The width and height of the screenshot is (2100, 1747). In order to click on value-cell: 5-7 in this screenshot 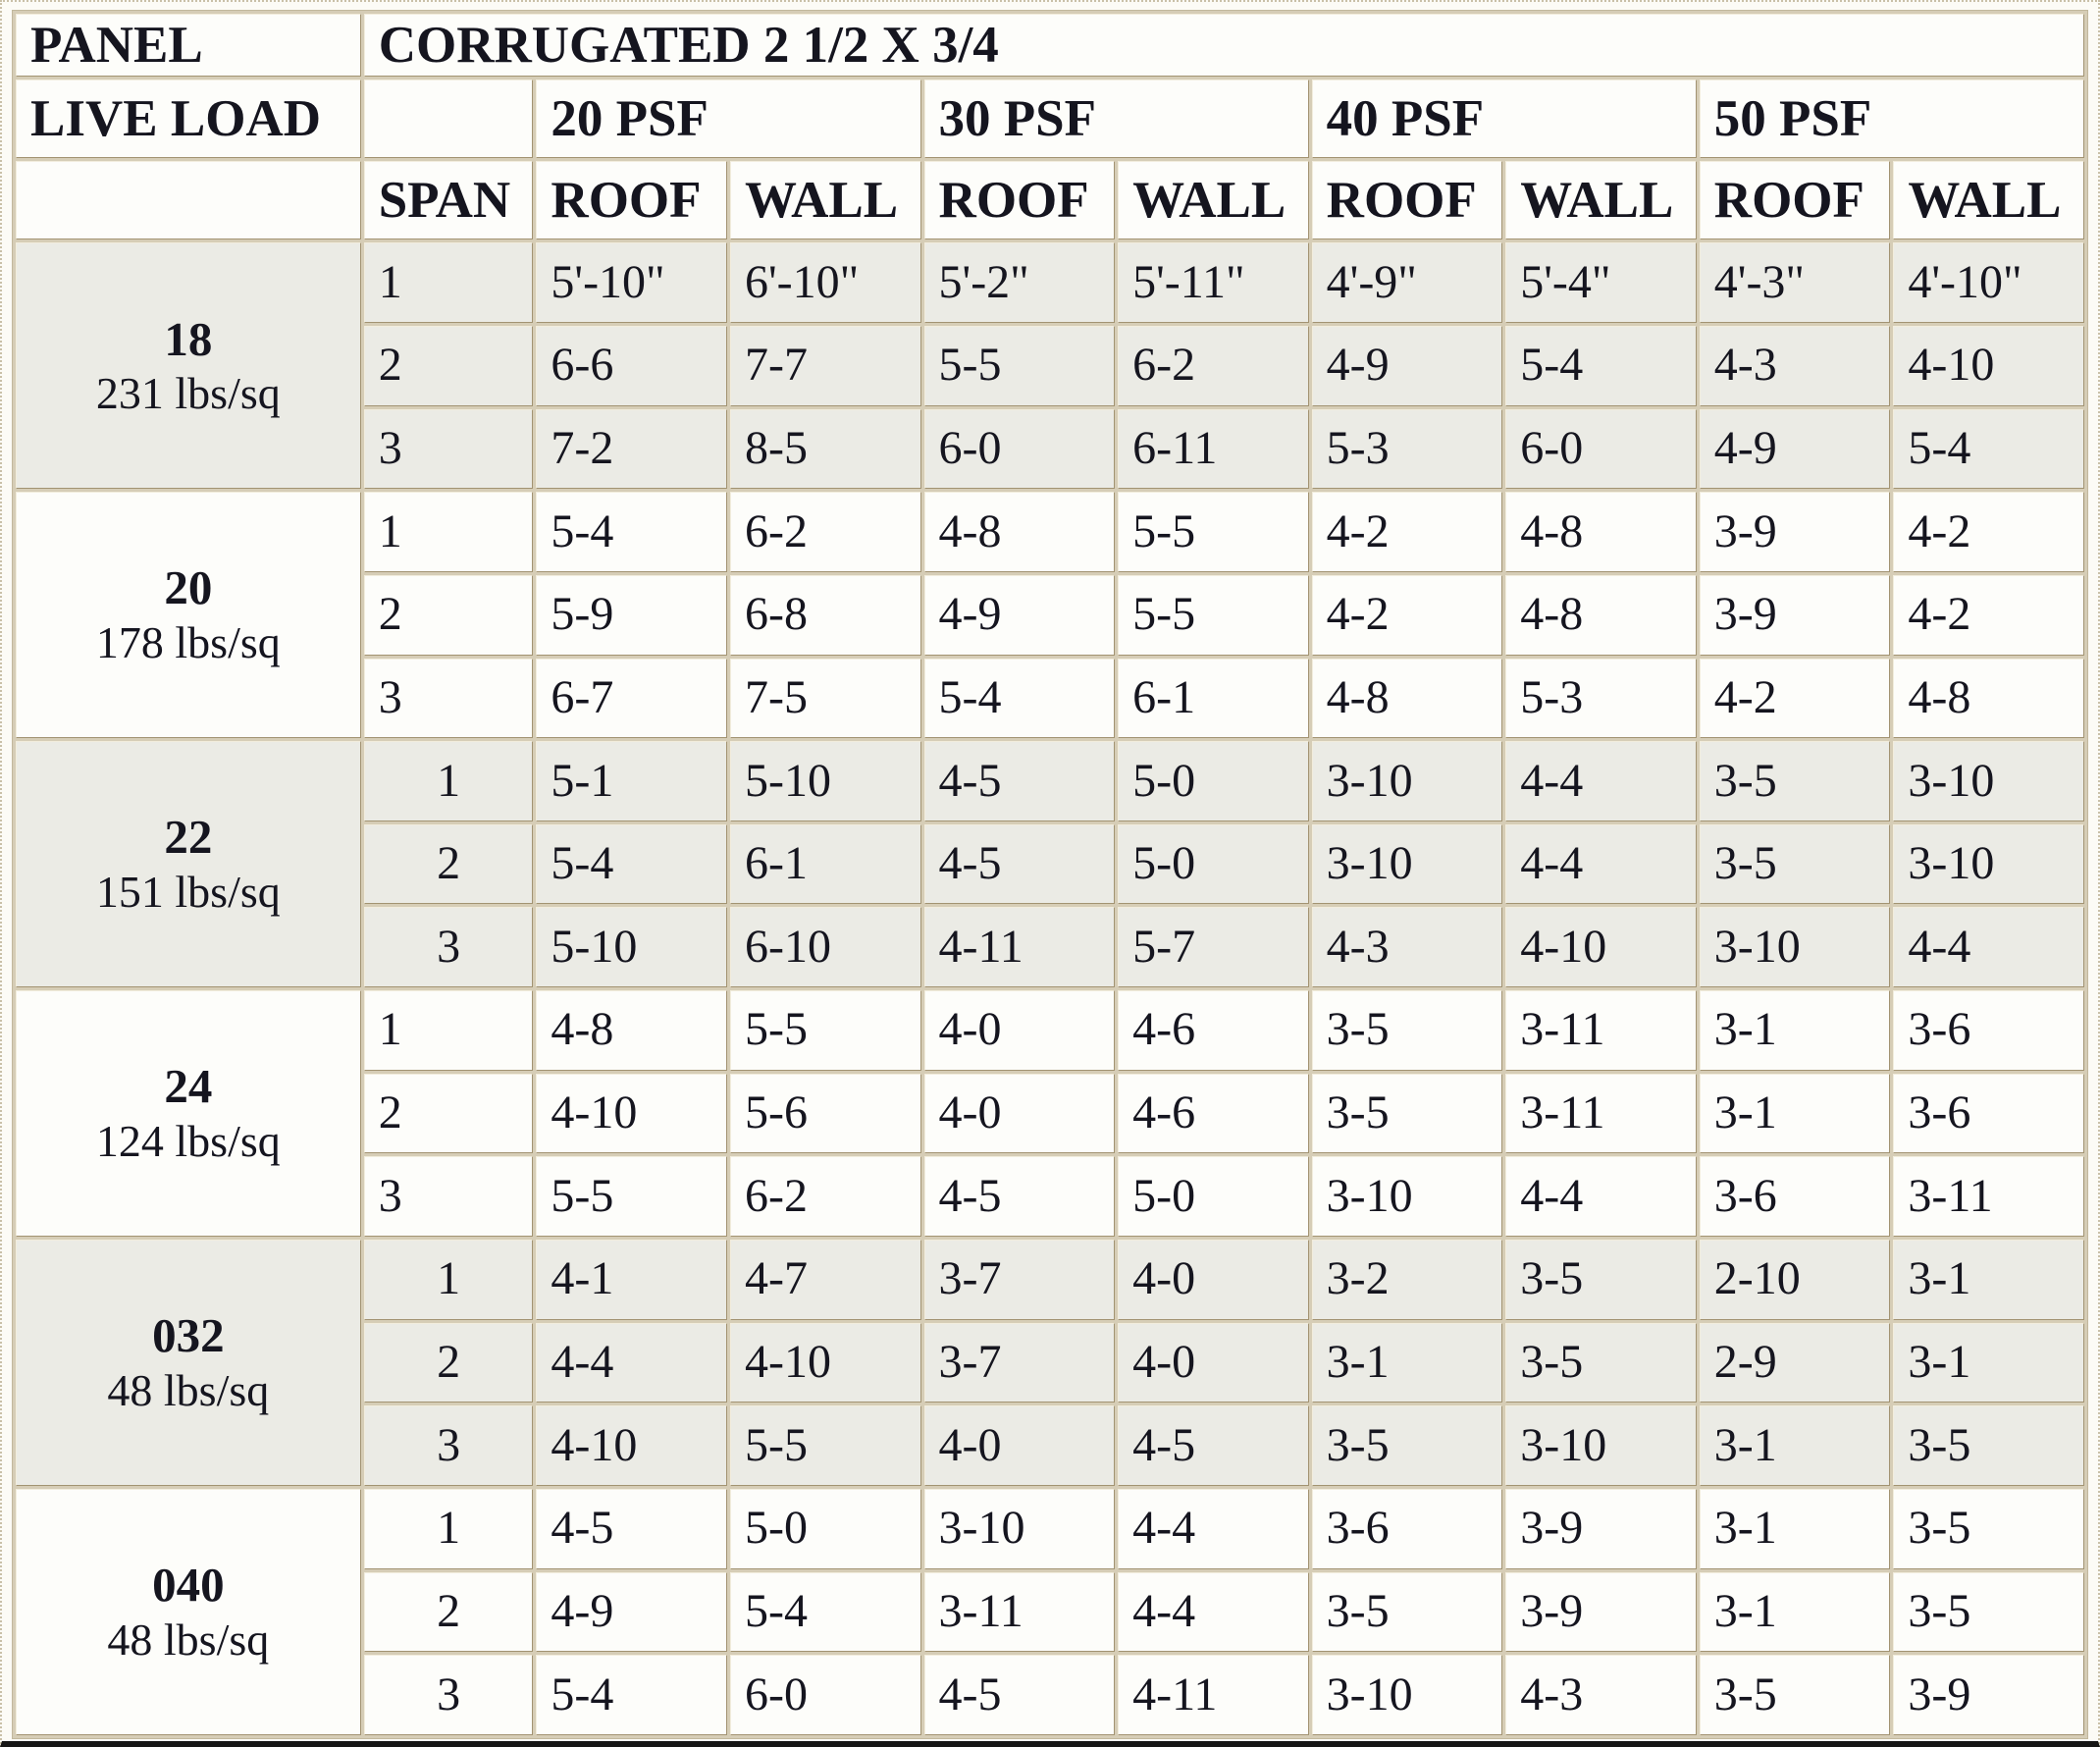, I will do `click(1213, 947)`.